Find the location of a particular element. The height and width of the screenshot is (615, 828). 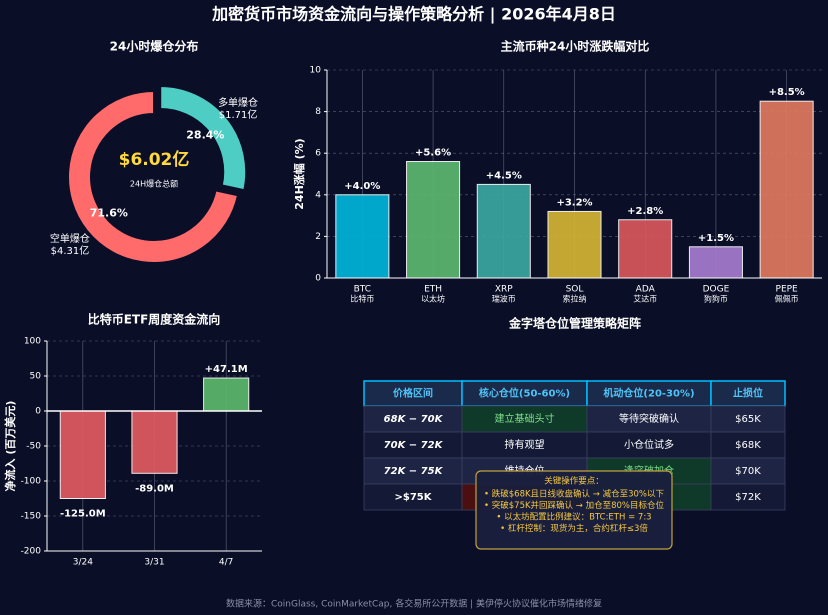

slice-percent: 28.4% is located at coordinates (205, 135).